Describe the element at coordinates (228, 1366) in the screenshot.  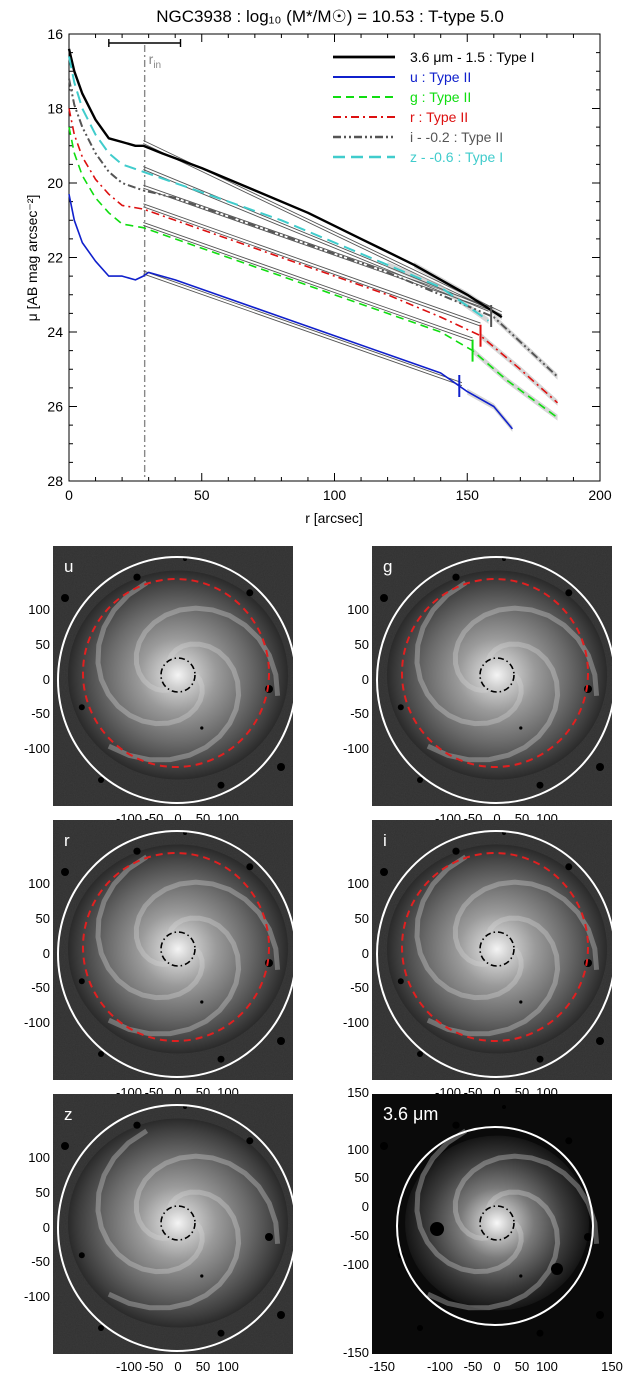
I see `panel-x-tick-label: 100` at that location.